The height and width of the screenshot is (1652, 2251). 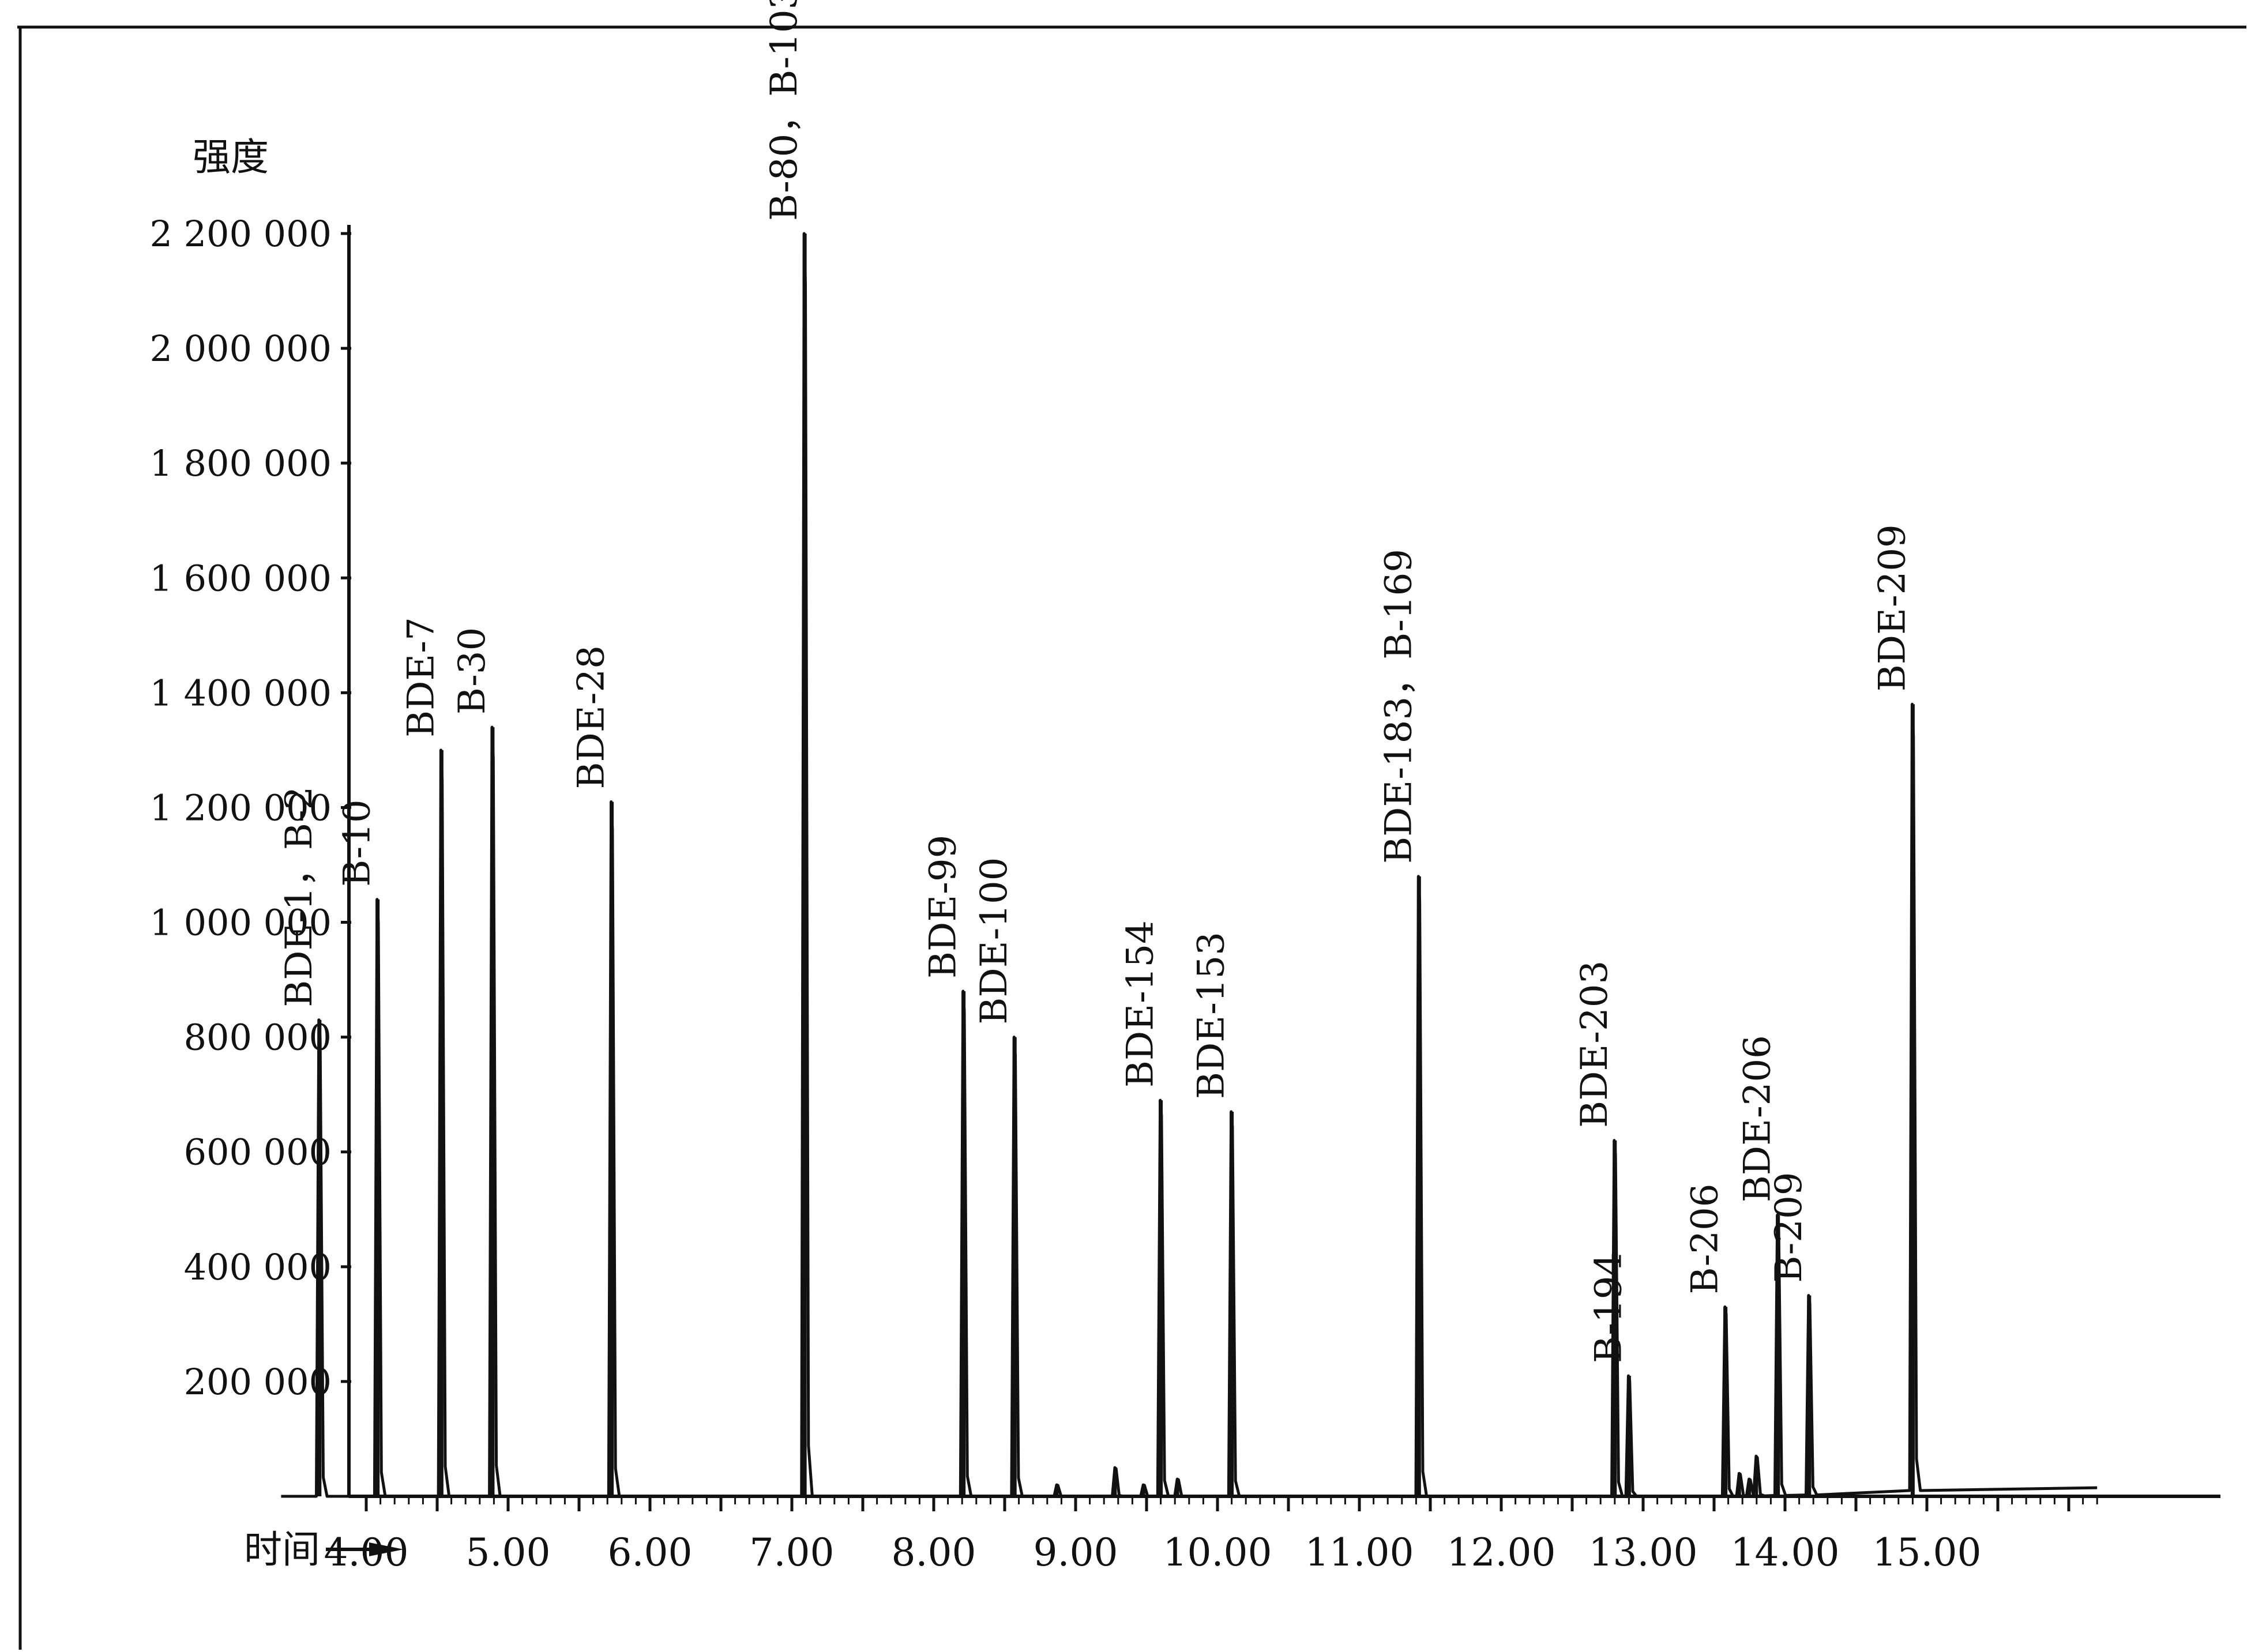 What do you see at coordinates (792, 1552) in the screenshot?
I see `x-tick-label: 7.00` at bounding box center [792, 1552].